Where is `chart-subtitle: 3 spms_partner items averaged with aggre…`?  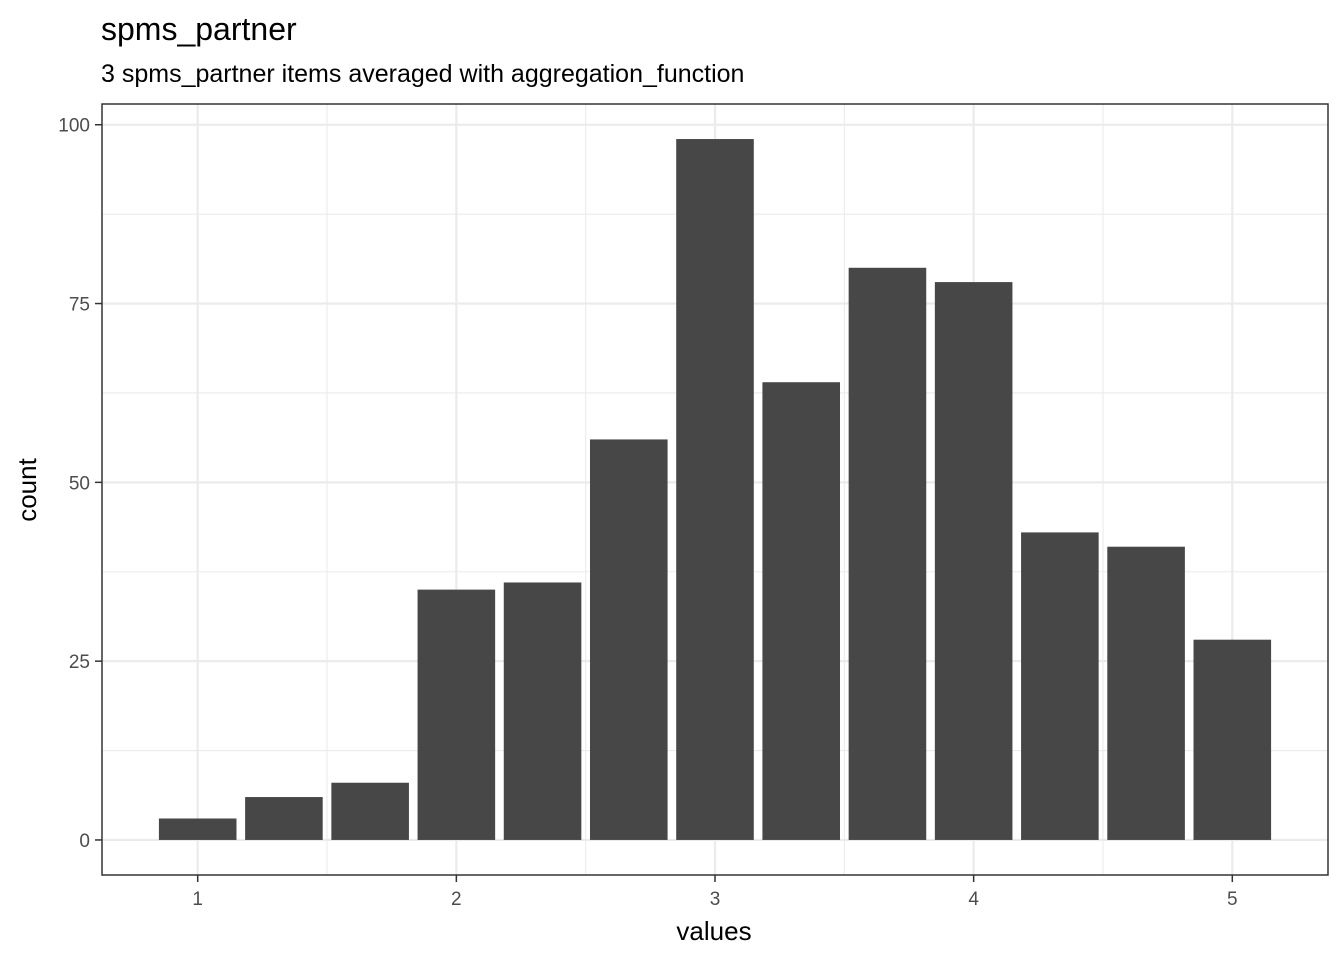 chart-subtitle: 3 spms_partner items averaged with aggre… is located at coordinates (422, 74).